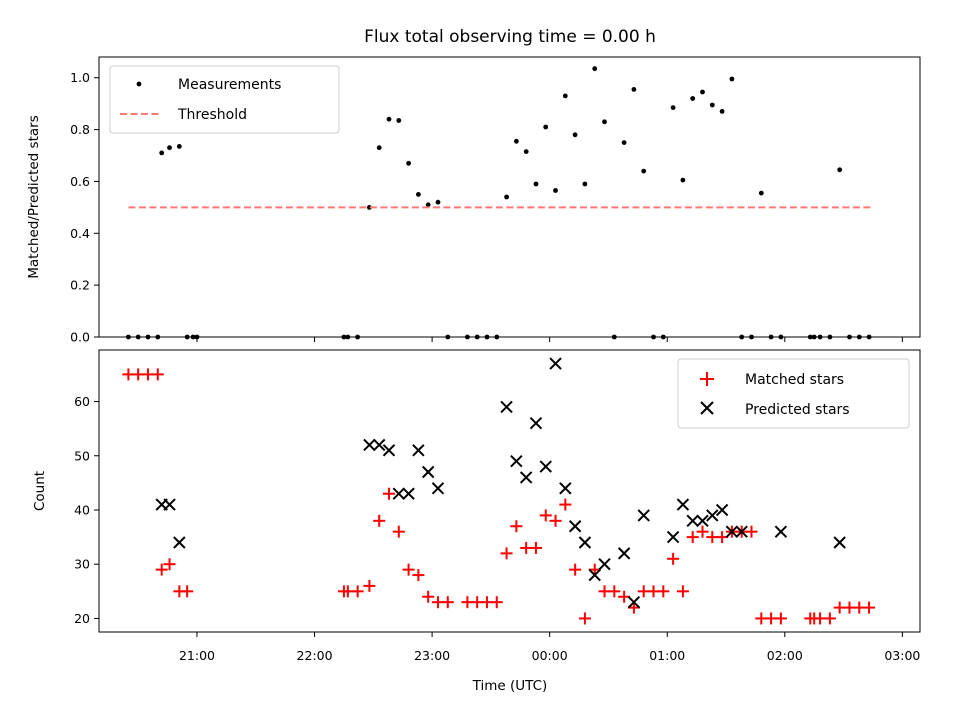 This screenshot has height=720, width=960. I want to click on y-tick-label-ratio: 1.0, so click(80, 77).